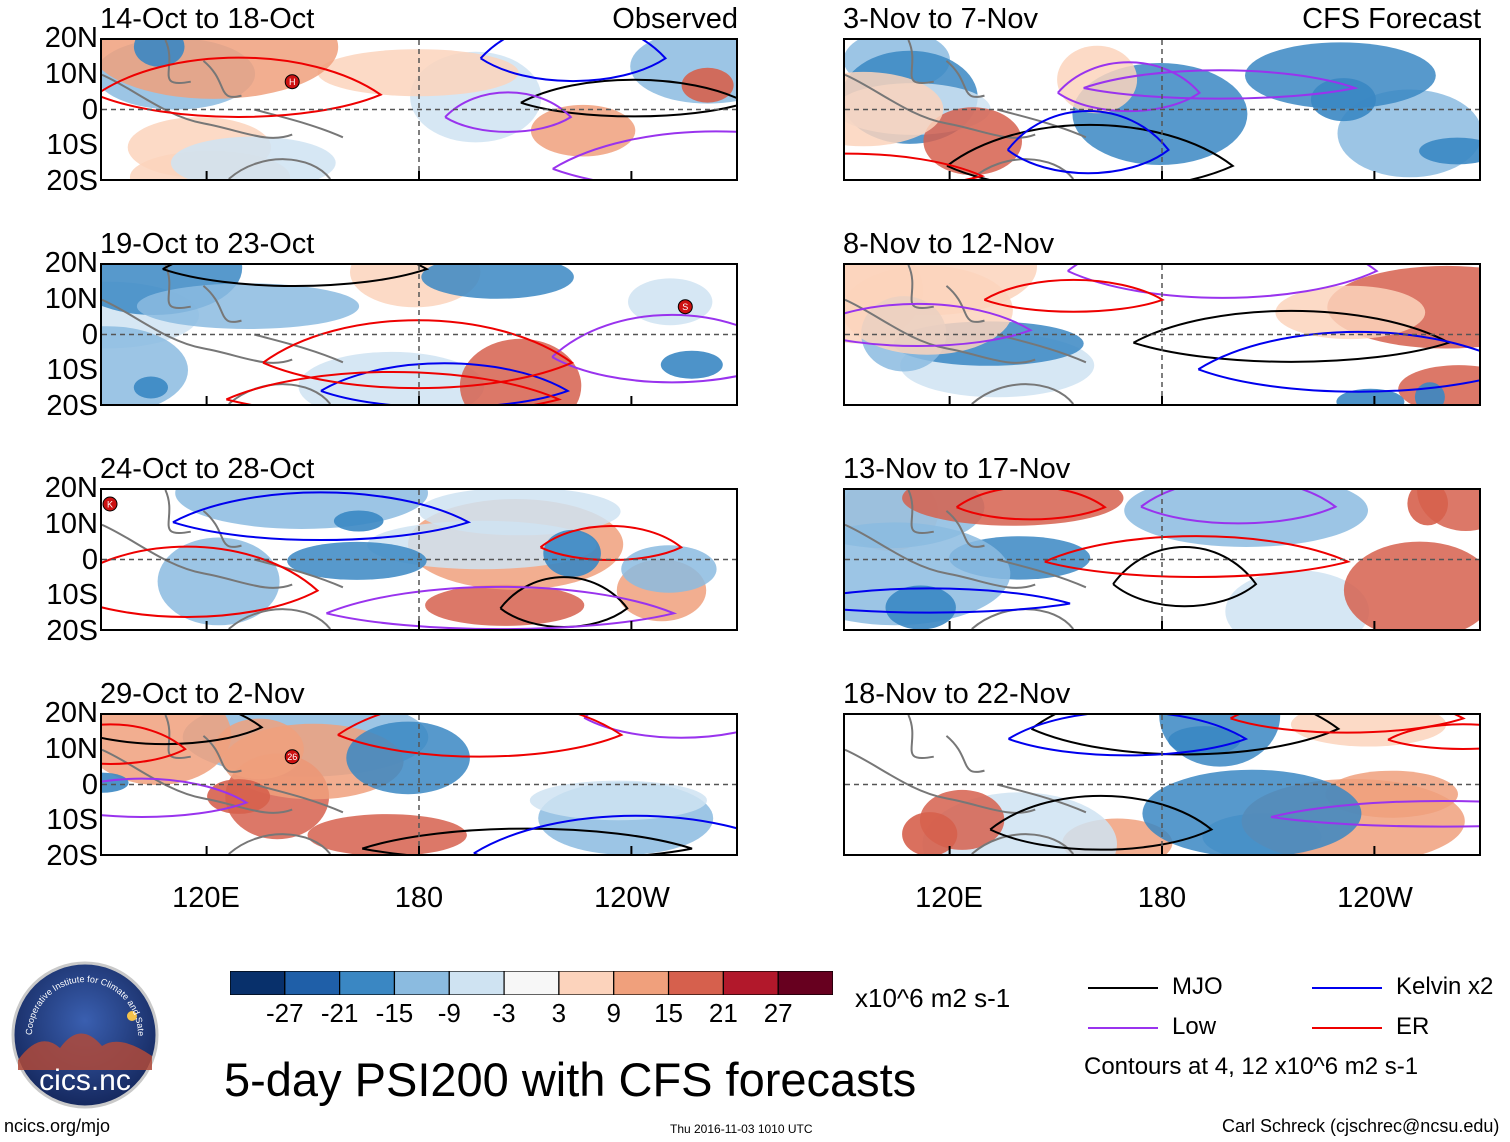 The width and height of the screenshot is (1510, 1142). What do you see at coordinates (449, 1013) in the screenshot?
I see `colorbar-label: -9` at bounding box center [449, 1013].